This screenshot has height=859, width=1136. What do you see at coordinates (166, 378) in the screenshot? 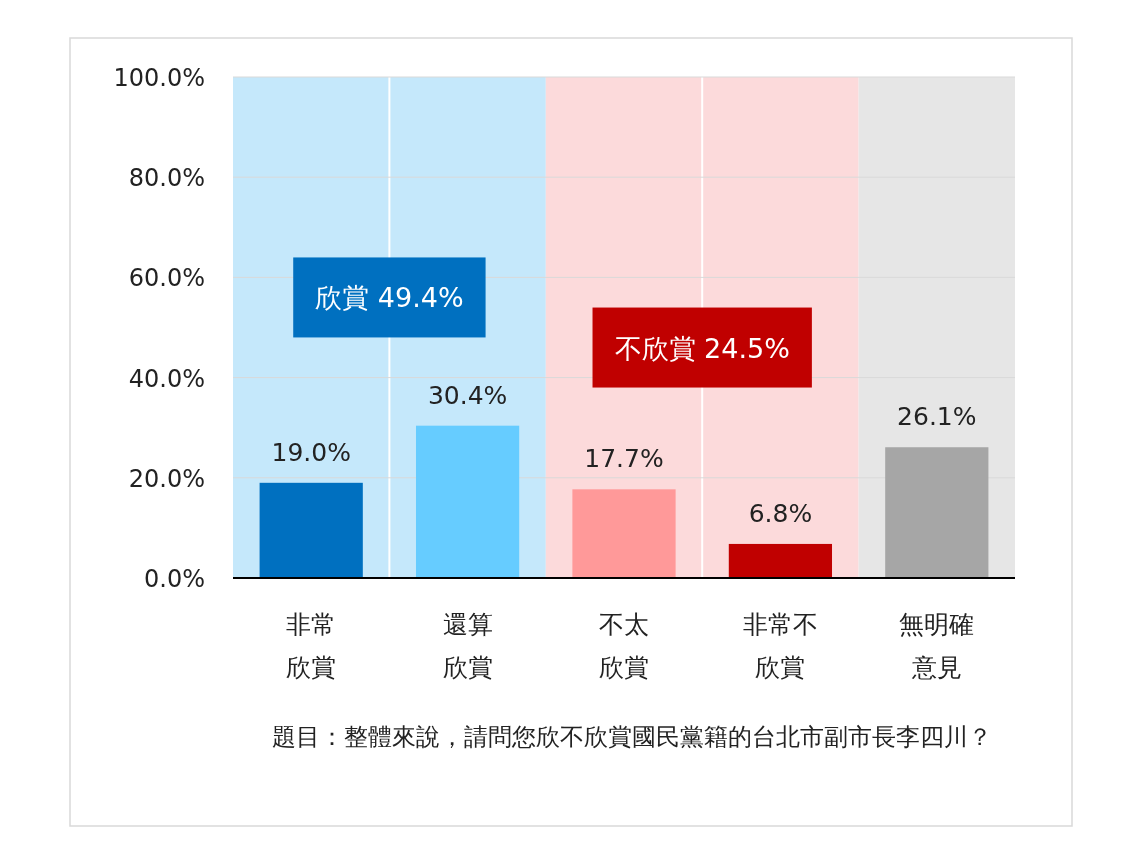
I see `y-tick-label: 40.0%` at bounding box center [166, 378].